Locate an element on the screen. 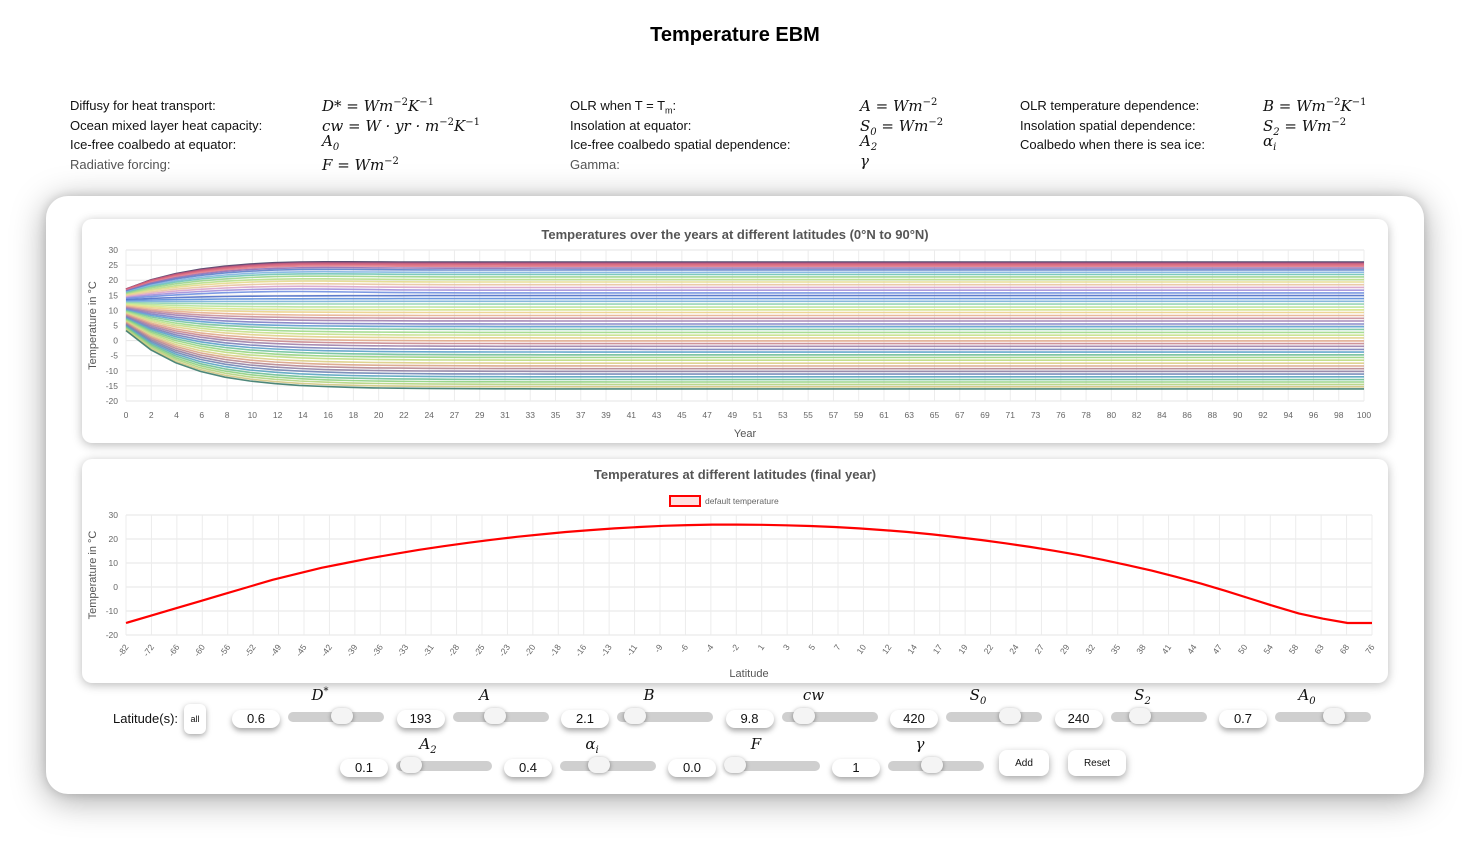  x-tick-label: 61 is located at coordinates (884, 415).